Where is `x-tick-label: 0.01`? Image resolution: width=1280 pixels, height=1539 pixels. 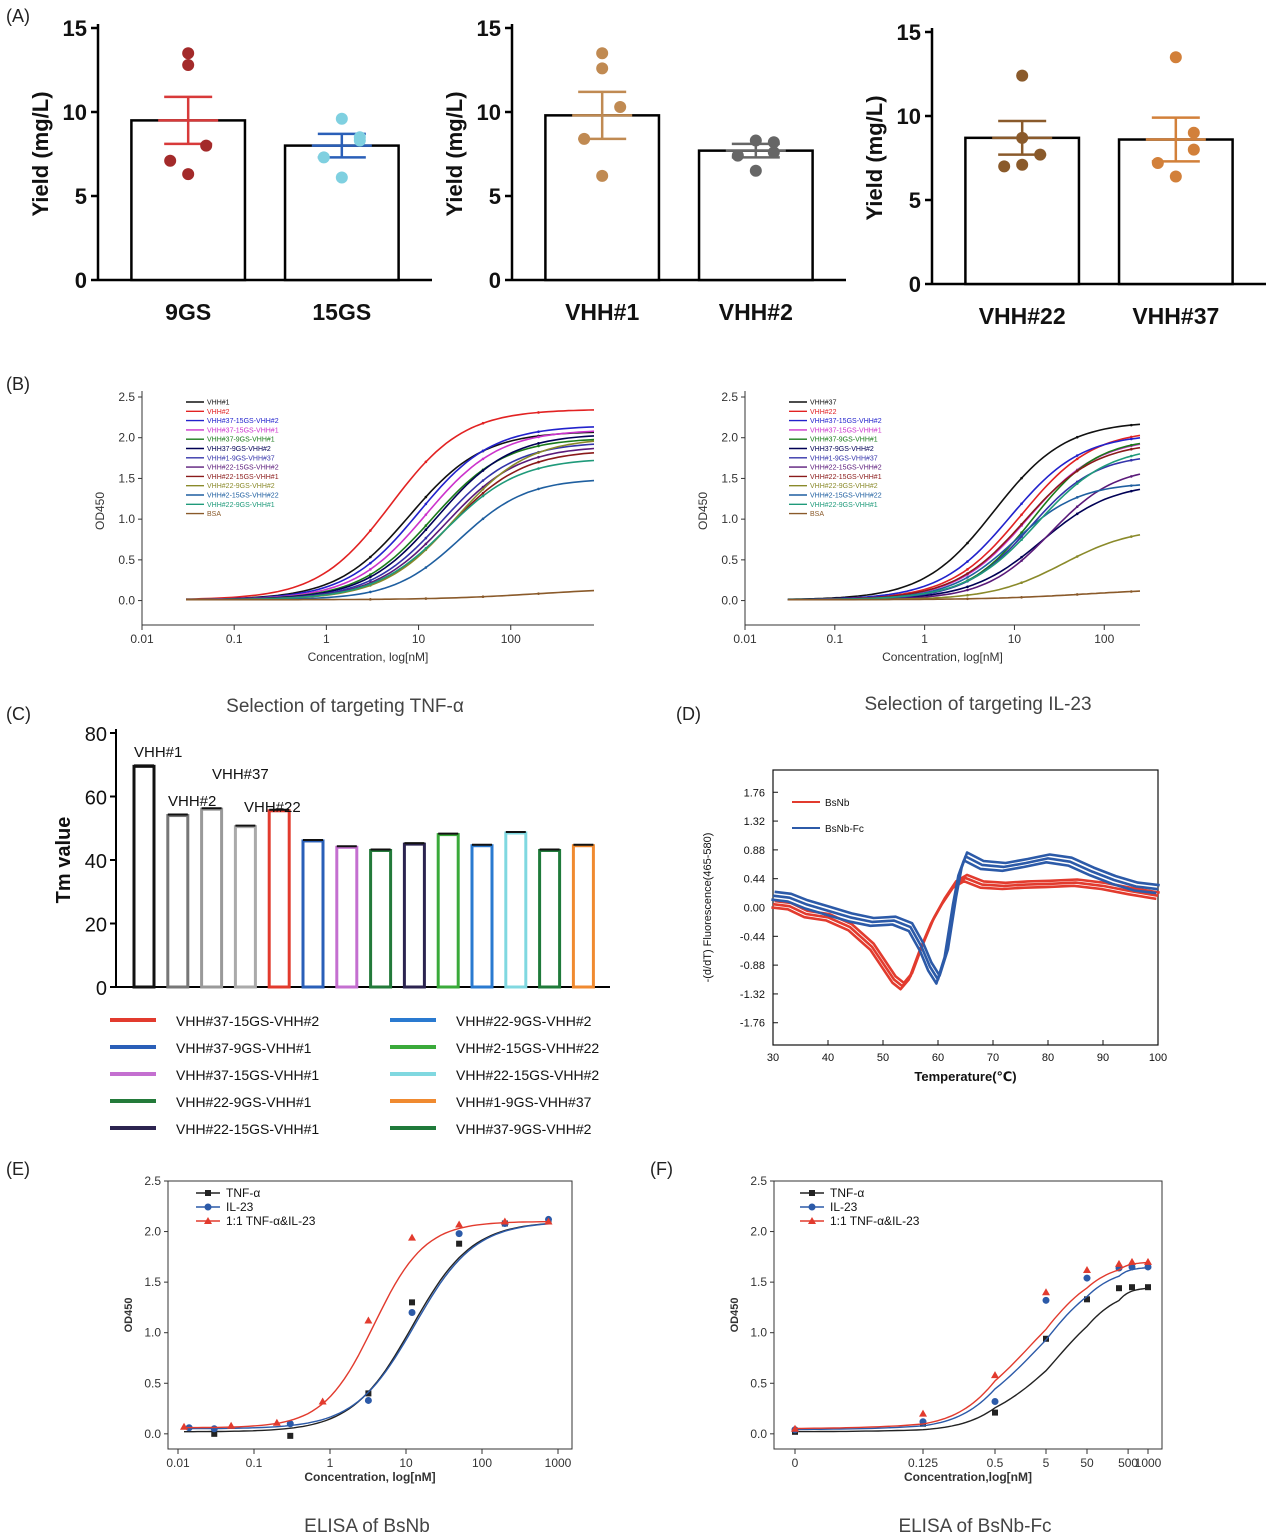 x-tick-label: 0.01 is located at coordinates (142, 639).